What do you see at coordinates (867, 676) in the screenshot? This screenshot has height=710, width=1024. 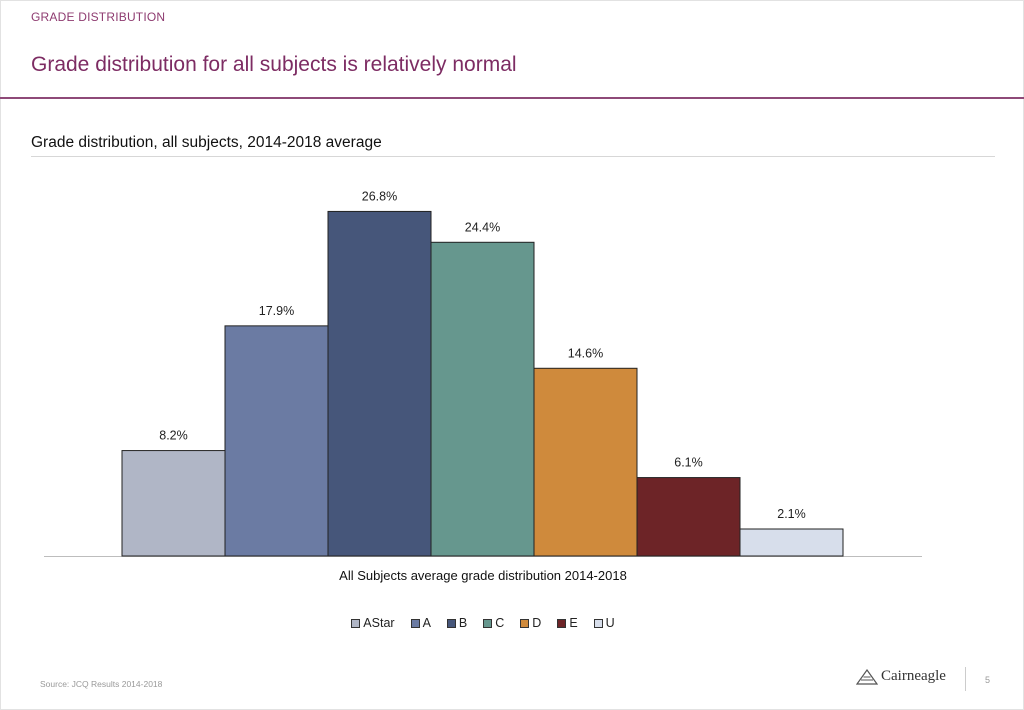 I see `logo-mark-icon` at bounding box center [867, 676].